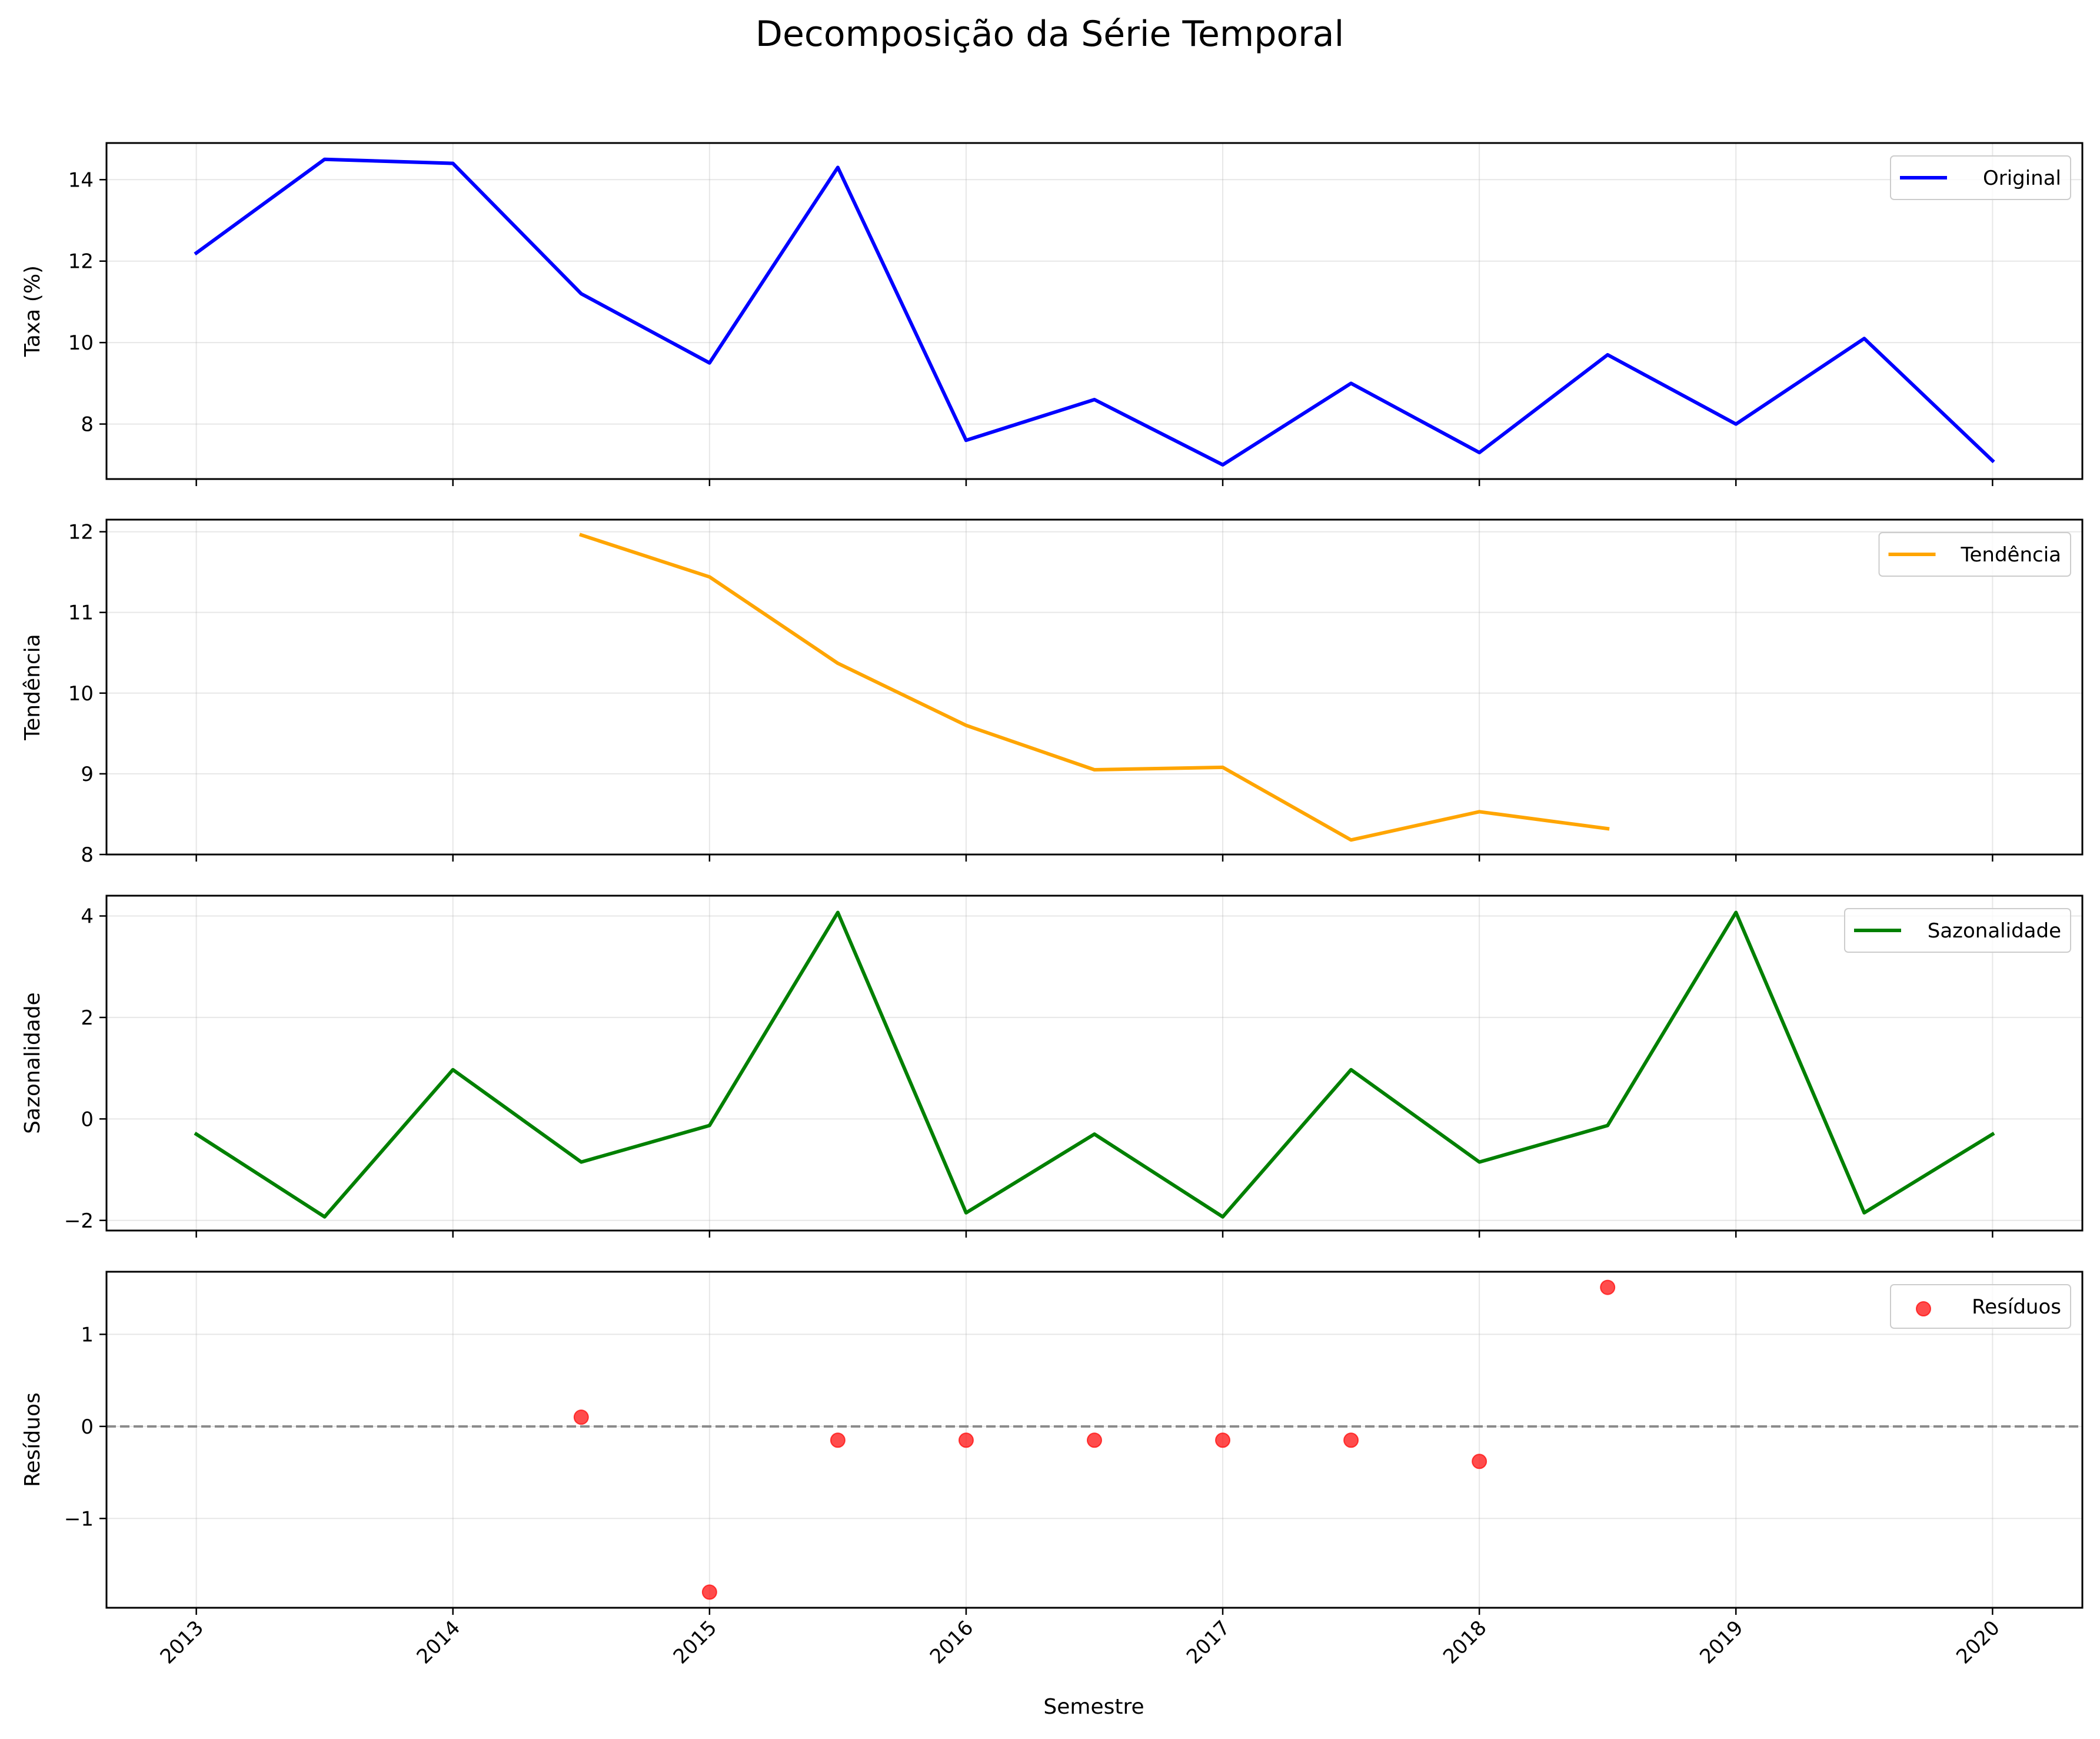 The height and width of the screenshot is (1739, 2100). Describe the element at coordinates (87, 916) in the screenshot. I see `y-tick-label: 4` at that location.